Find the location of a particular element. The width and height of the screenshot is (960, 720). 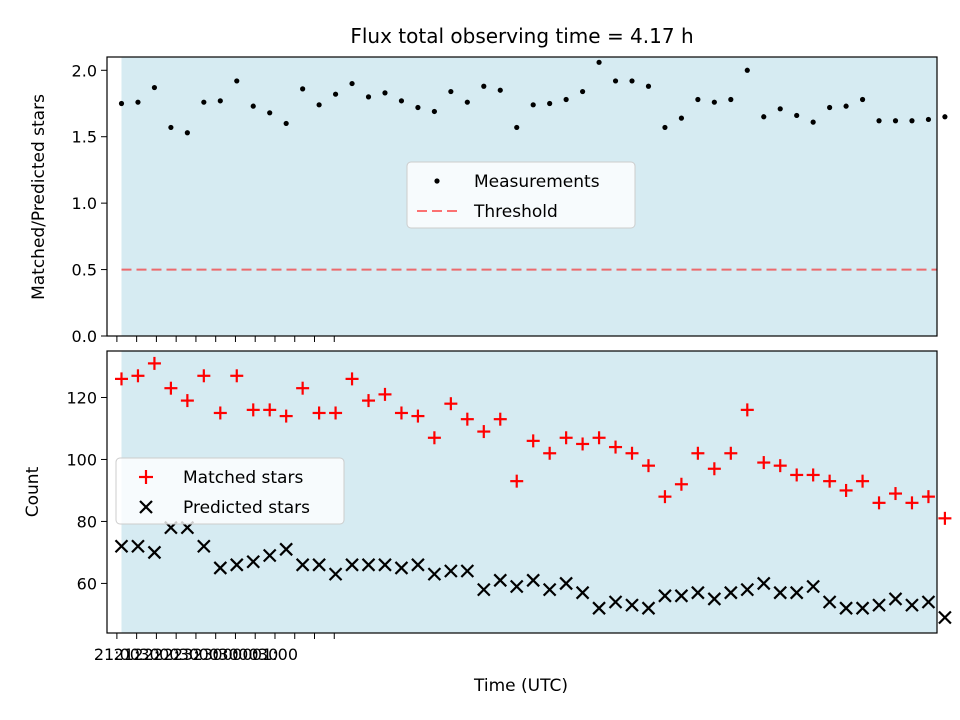

top-x-ticks is located at coordinates (225, 339).